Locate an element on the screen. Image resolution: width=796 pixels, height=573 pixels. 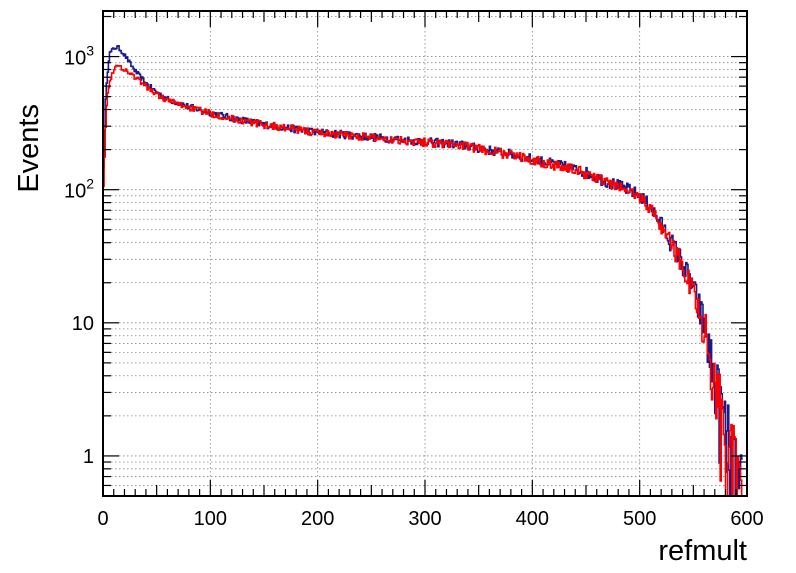
x-tick-label: 0 is located at coordinates (102, 519).